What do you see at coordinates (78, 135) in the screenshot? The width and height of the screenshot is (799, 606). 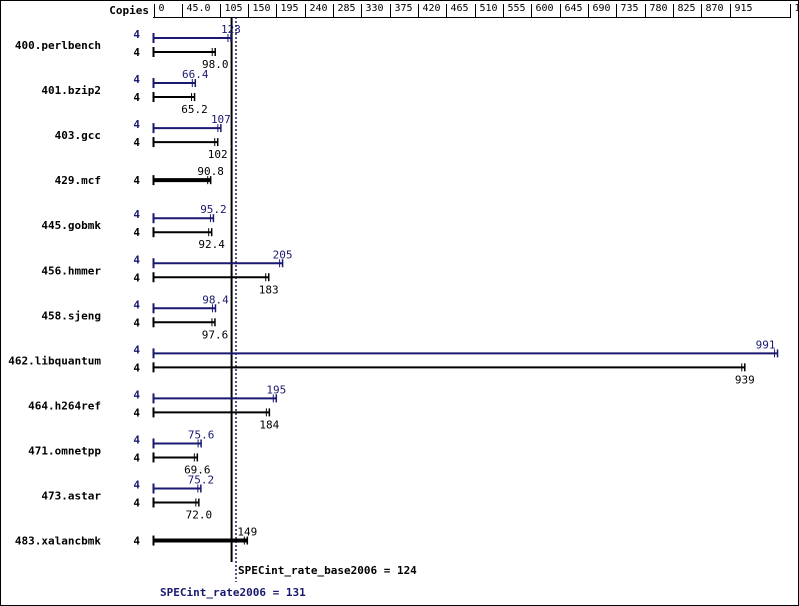 I see `benchmark-name: 403.gcc` at bounding box center [78, 135].